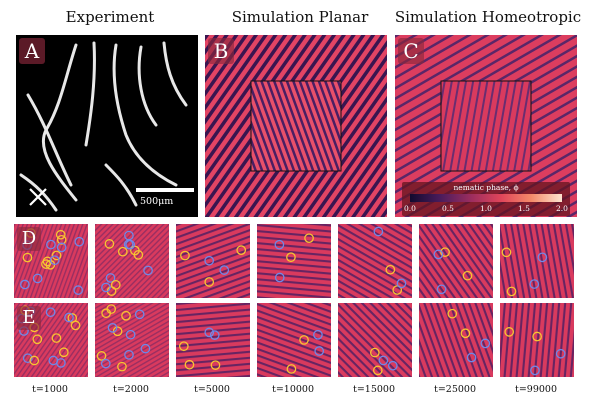 The height and width of the screenshot is (402, 595). What do you see at coordinates (448, 208) in the screenshot?
I see `colorbar-tick: 0.5` at bounding box center [448, 208].